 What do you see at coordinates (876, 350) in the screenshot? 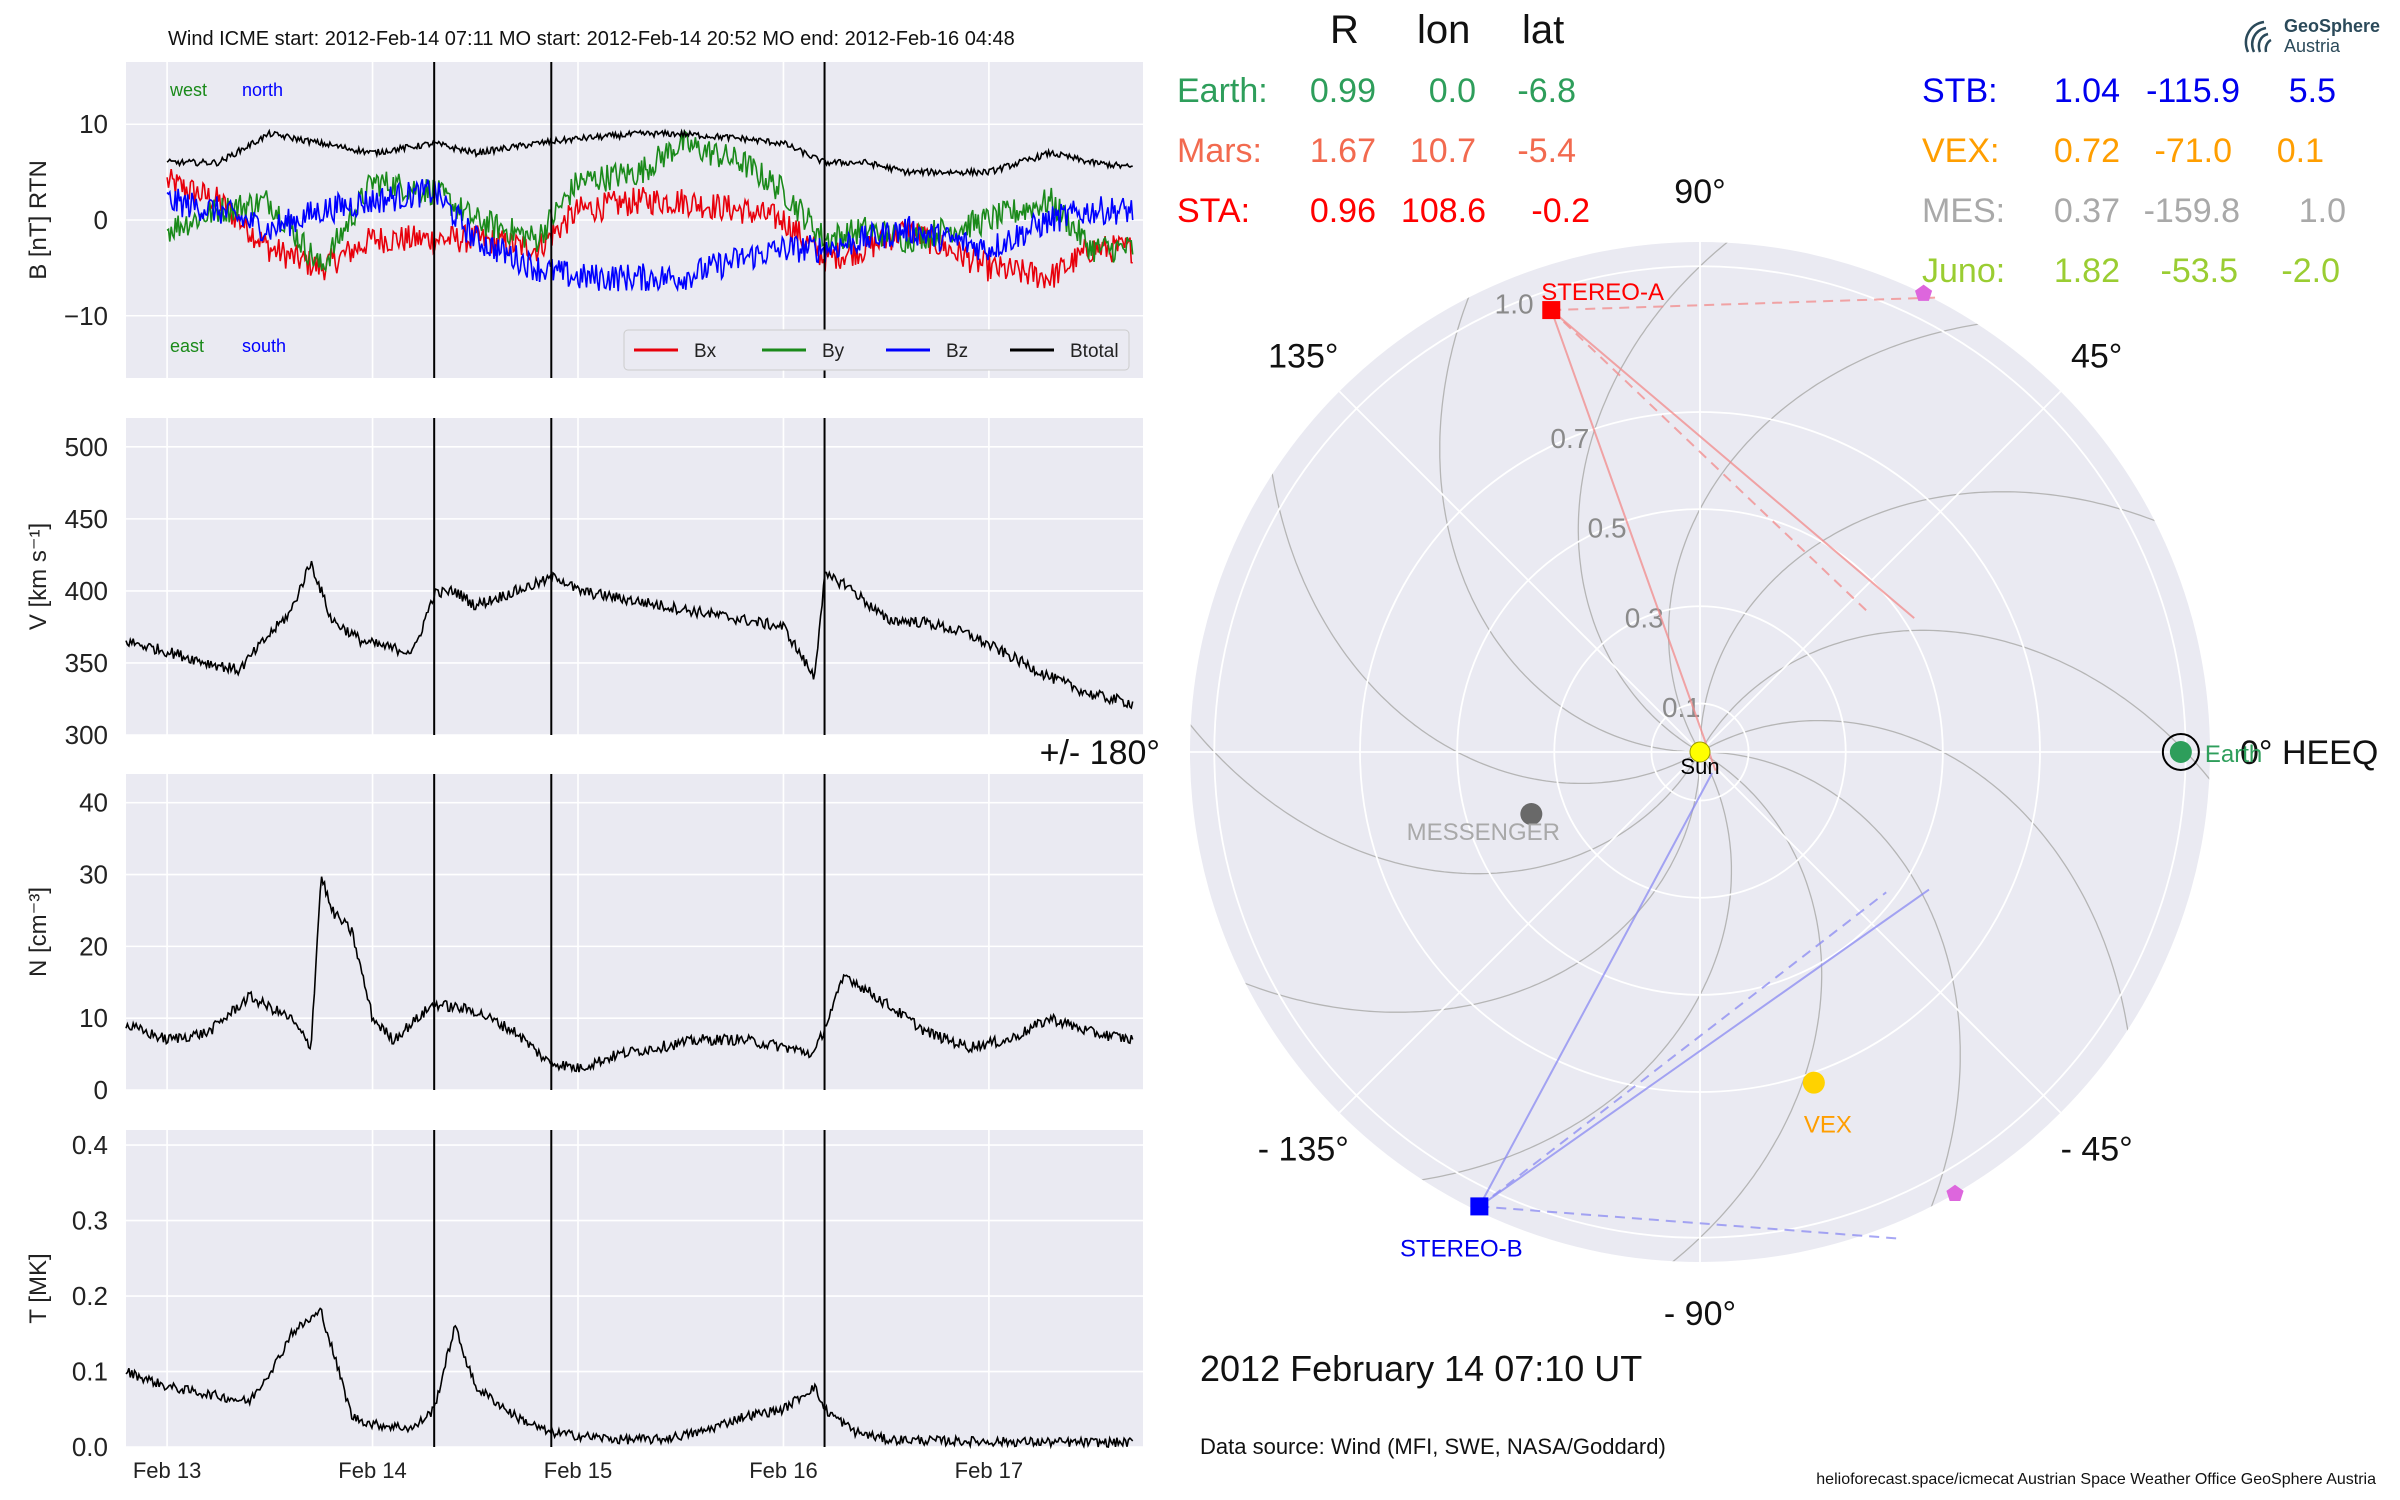
I see `legend: Bx By Bz Btotal` at bounding box center [876, 350].